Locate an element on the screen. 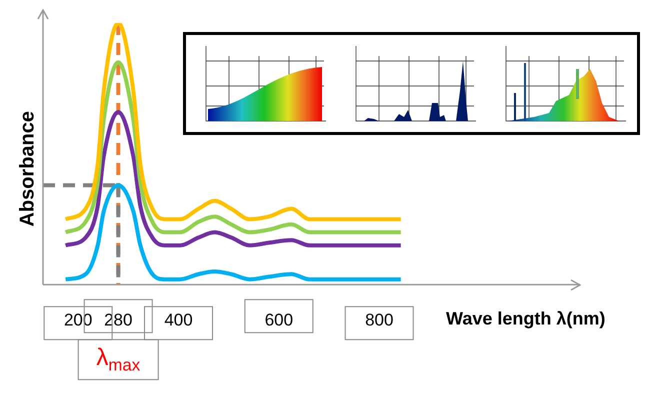 The width and height of the screenshot is (656, 405). x-axis-title: Wave length λ(nm) is located at coordinates (526, 318).